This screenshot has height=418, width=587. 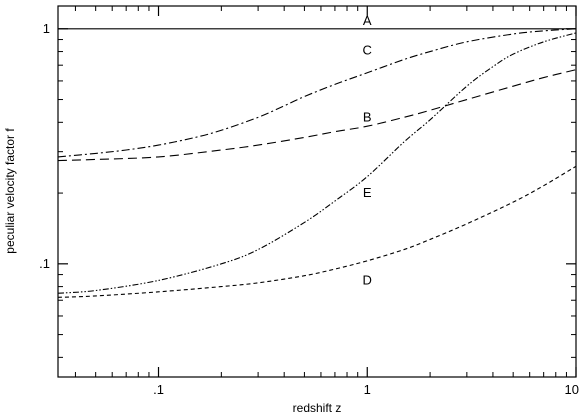 I want to click on series-labels: AC B E D, so click(x=367, y=150).